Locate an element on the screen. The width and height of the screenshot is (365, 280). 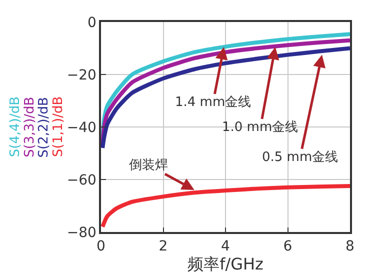
x-tick-label: 4 is located at coordinates (225, 246).